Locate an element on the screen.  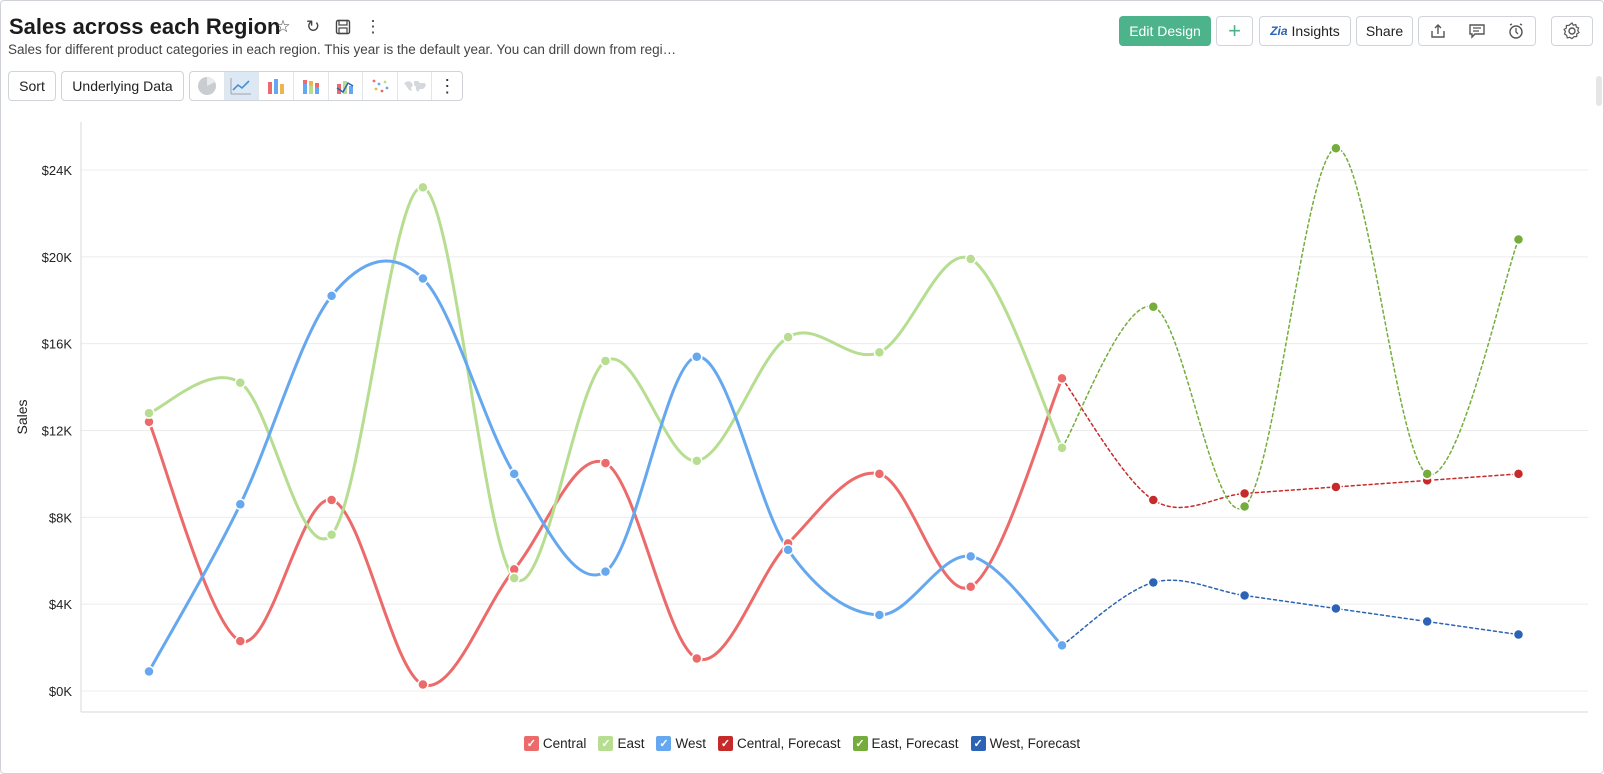
comment-icon is located at coordinates (1476, 31).